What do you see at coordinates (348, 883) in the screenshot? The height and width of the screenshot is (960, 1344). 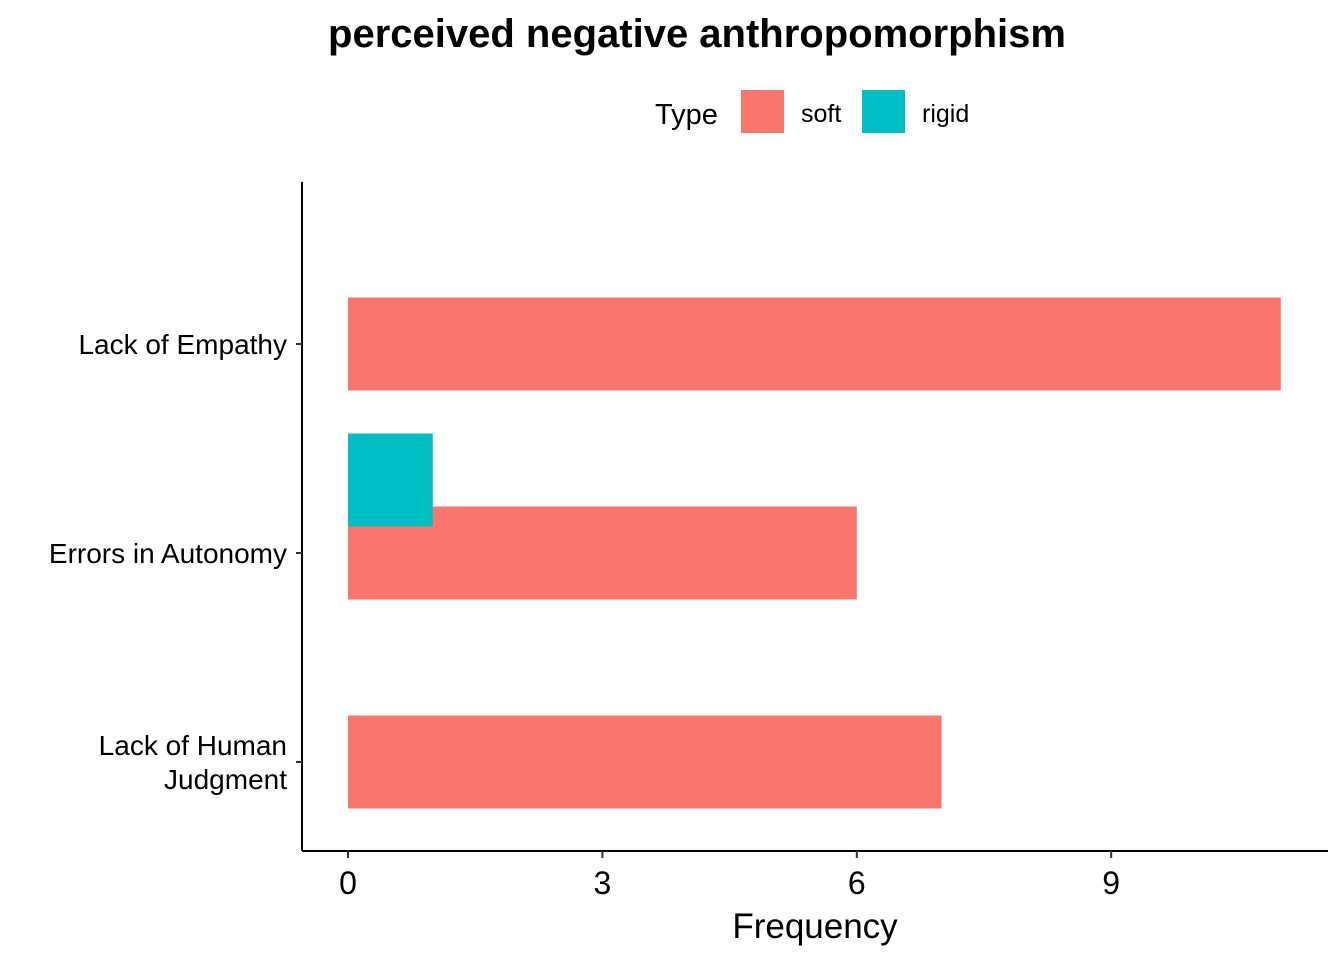 I see `x-tick-label-0: 0` at bounding box center [348, 883].